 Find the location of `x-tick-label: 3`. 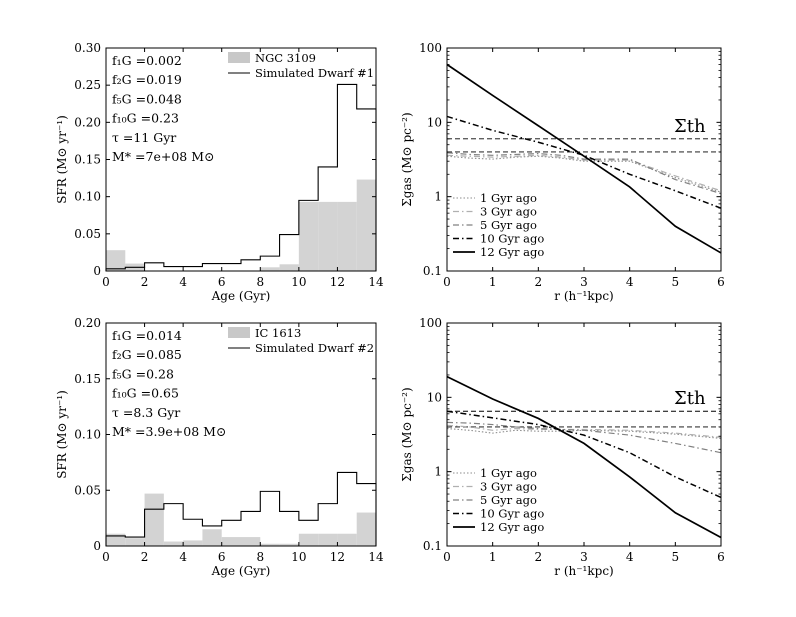

x-tick-label: 3 is located at coordinates (584, 282).